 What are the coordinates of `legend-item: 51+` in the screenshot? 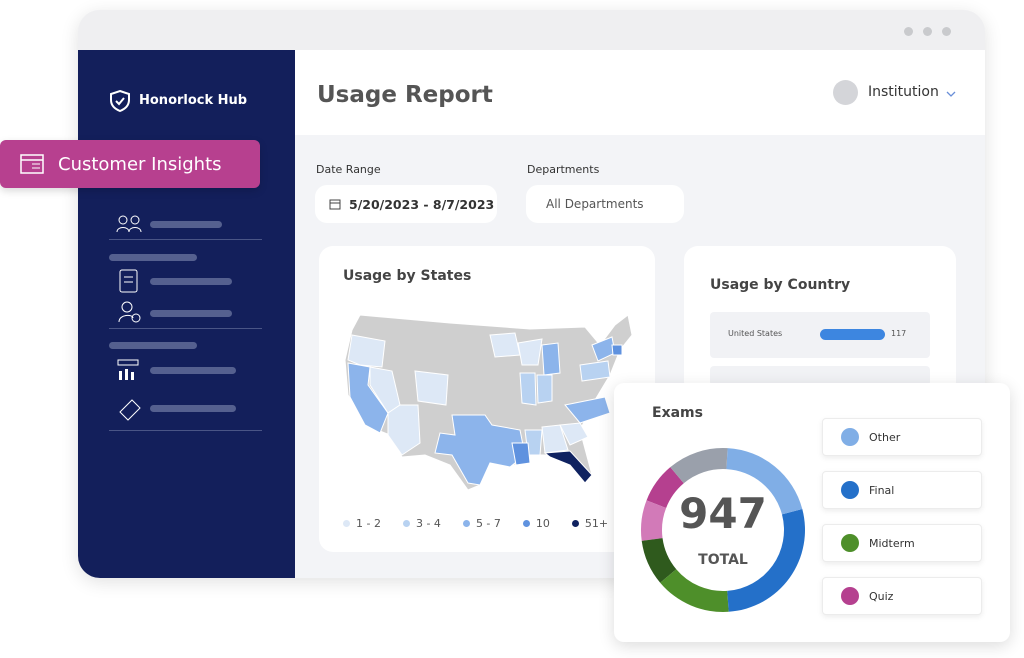 It's located at (590, 523).